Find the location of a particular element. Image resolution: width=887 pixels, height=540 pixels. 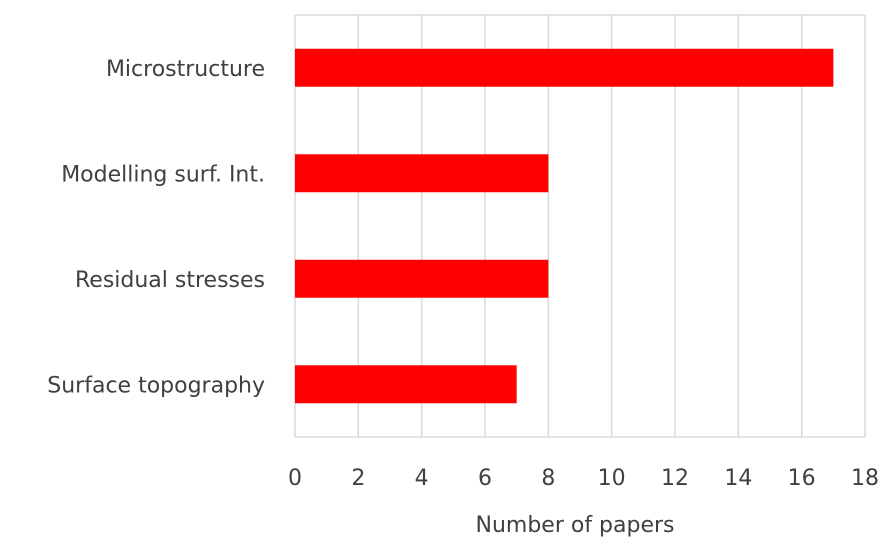

x-tick-label: 8 is located at coordinates (548, 478).